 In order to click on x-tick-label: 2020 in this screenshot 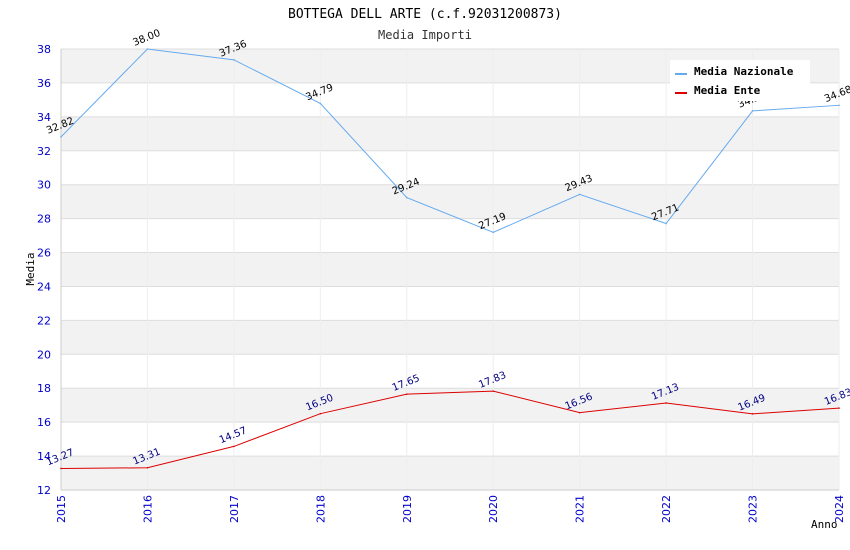, I will do `click(493, 509)`.